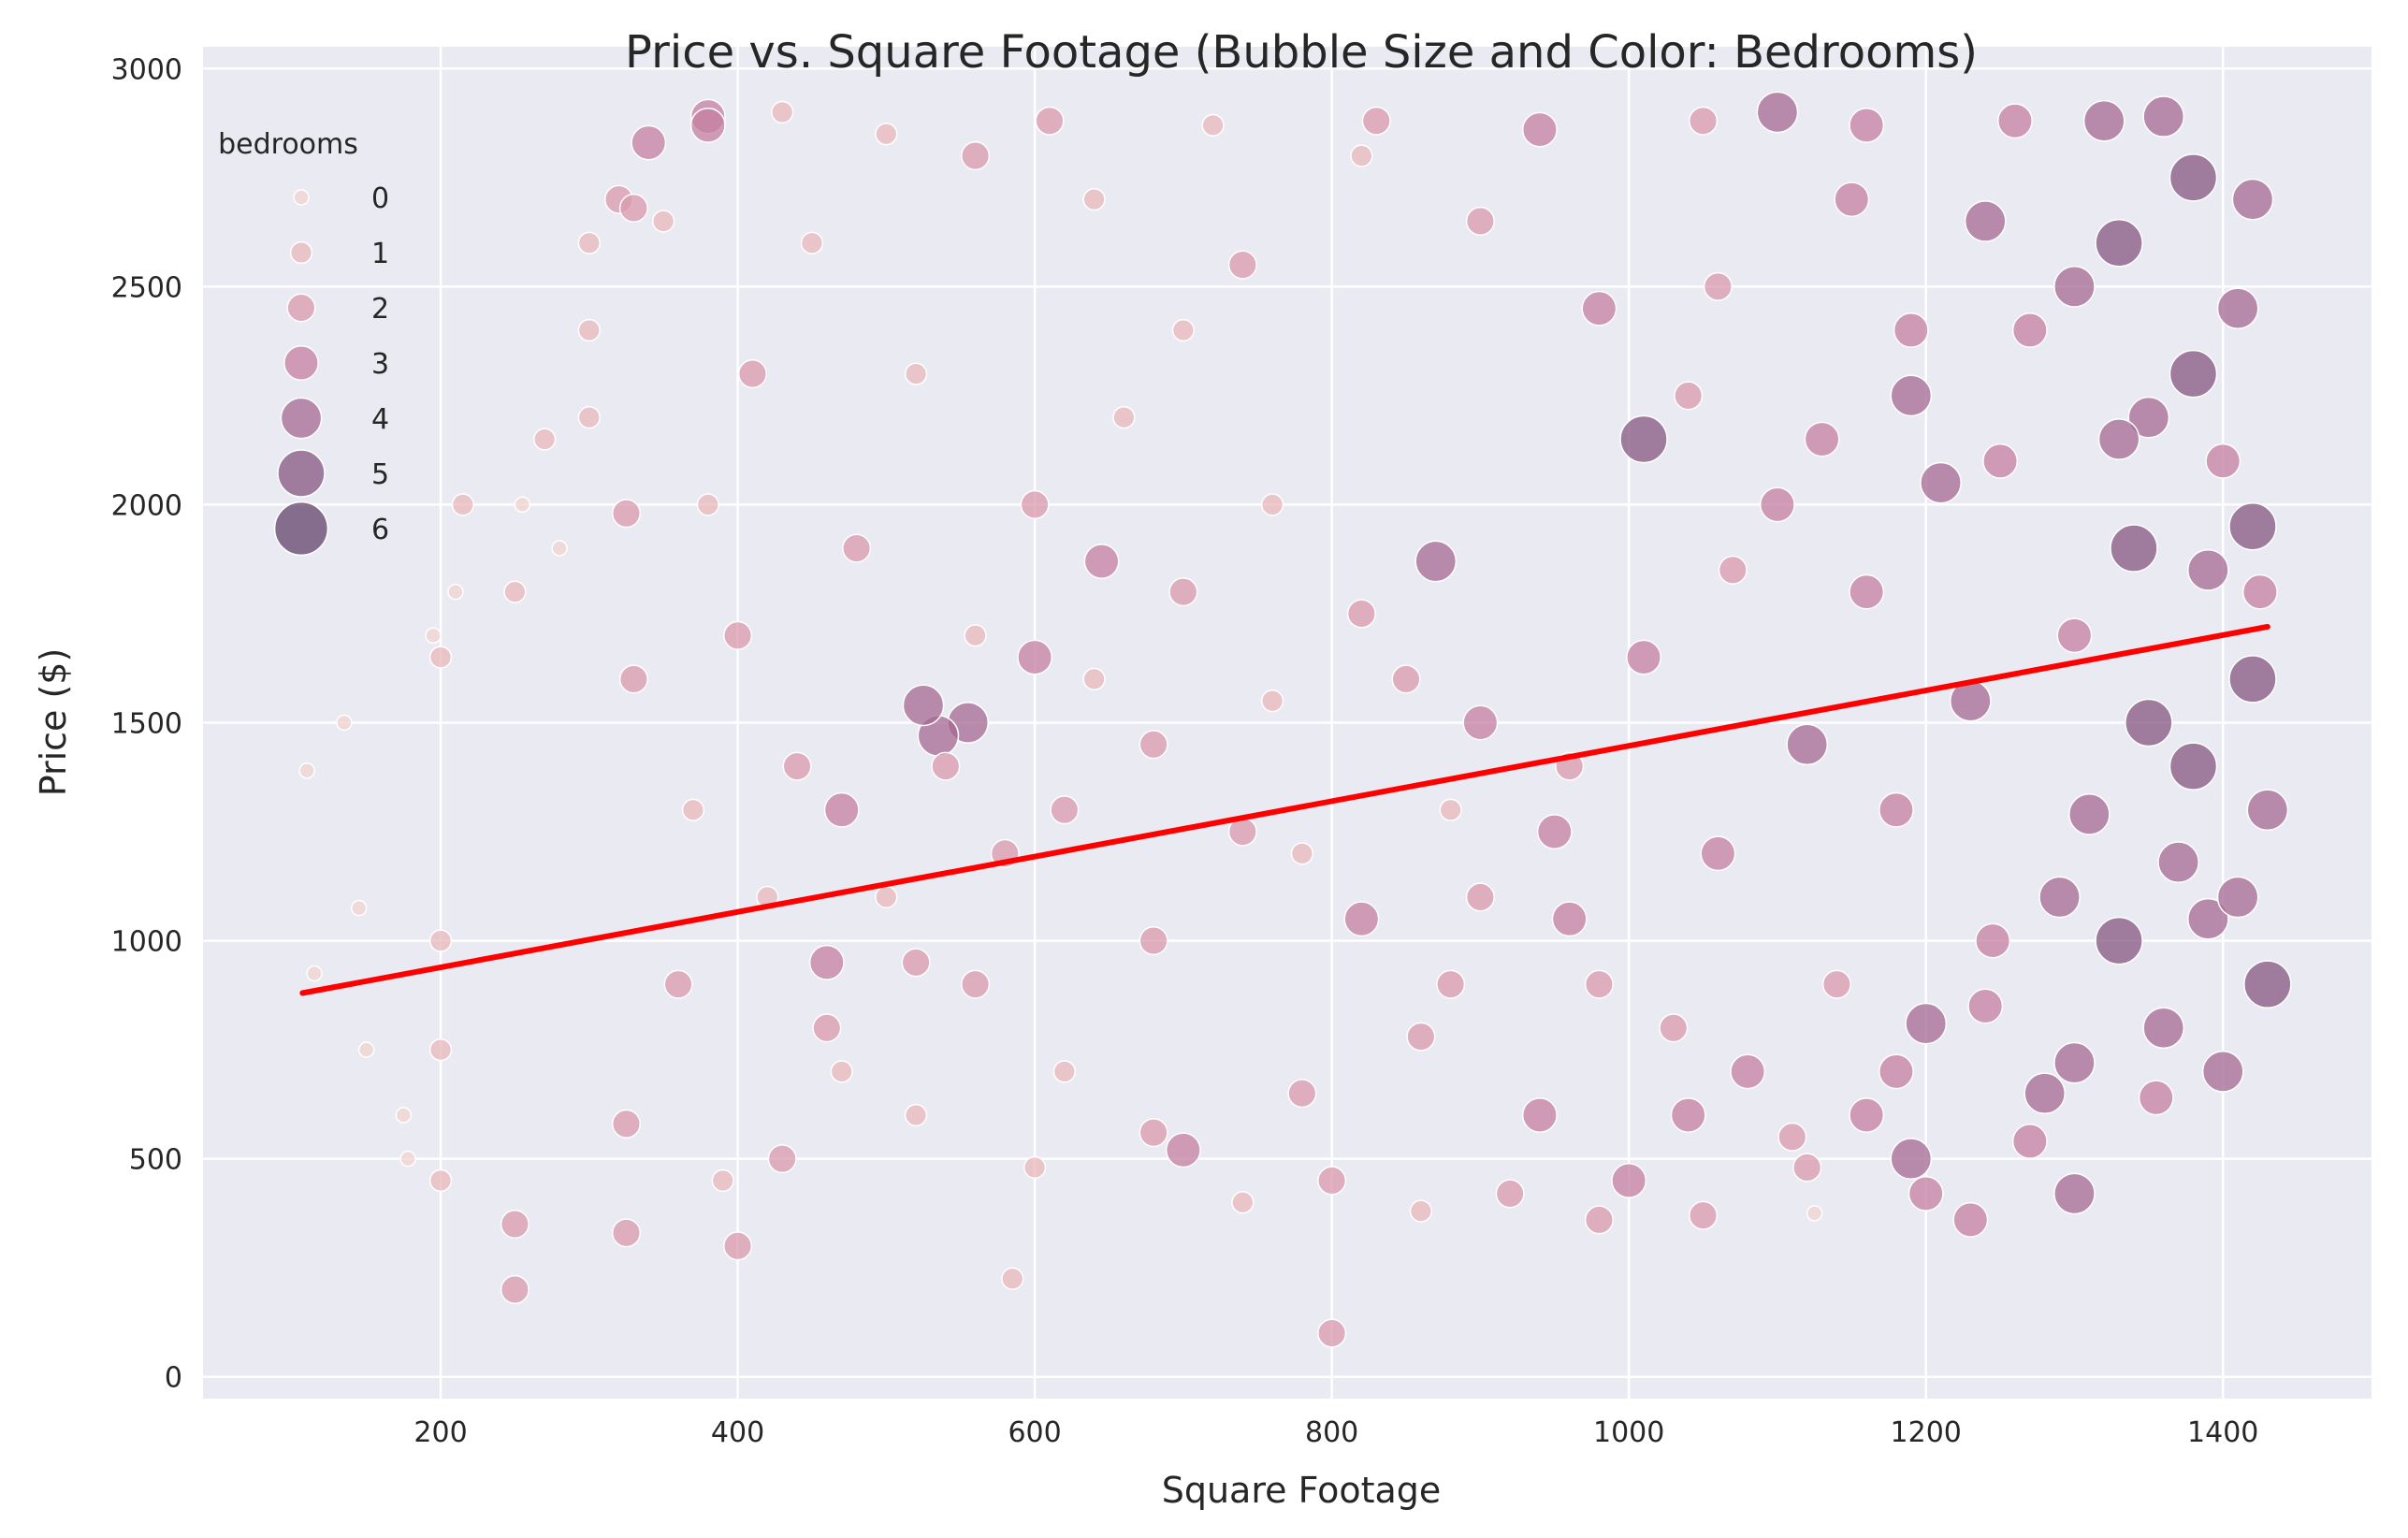 Image resolution: width=2408 pixels, height=1538 pixels. I want to click on x-tick-label: 600, so click(1034, 1432).